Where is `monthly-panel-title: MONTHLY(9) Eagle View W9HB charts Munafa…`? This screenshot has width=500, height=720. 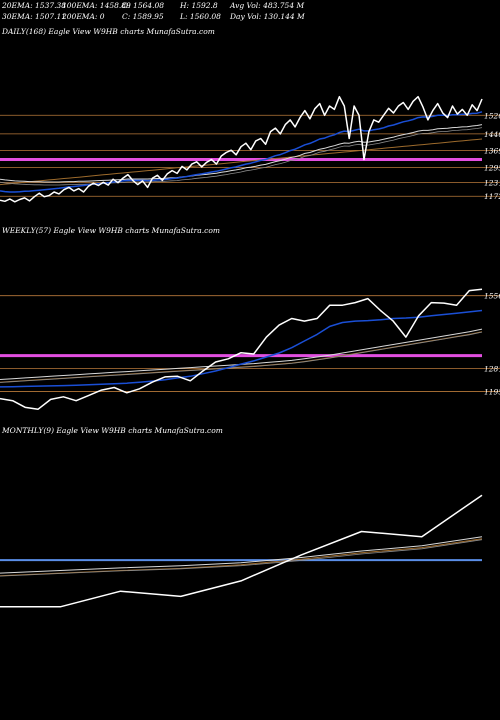 monthly-panel-title: MONTHLY(9) Eagle View W9HB charts Munafa… is located at coordinates (112, 430).